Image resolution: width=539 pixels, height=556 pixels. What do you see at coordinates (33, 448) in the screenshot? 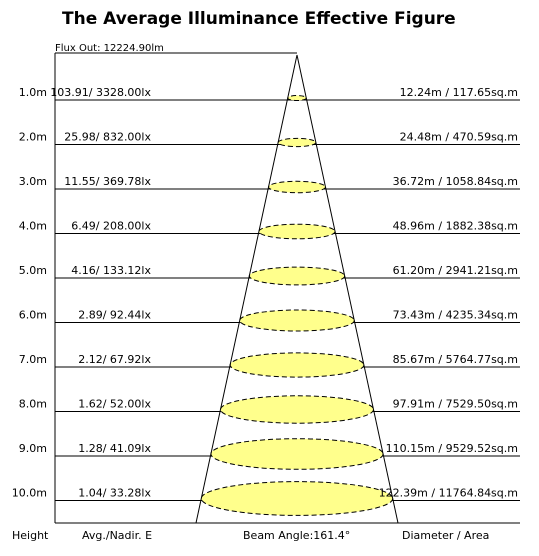
I see `row-height: 9.0m` at bounding box center [33, 448].